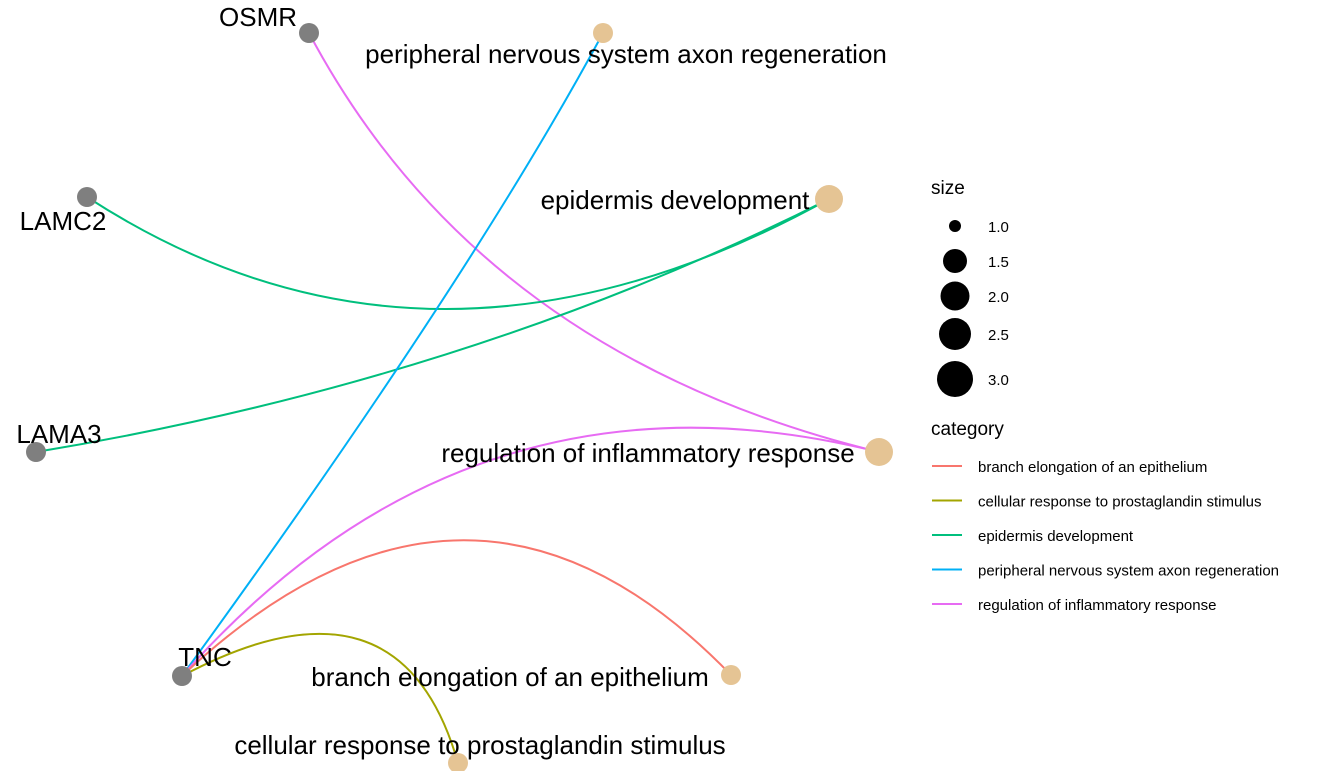  Describe the element at coordinates (998, 297) in the screenshot. I see `size-legend-label: 2.0` at that location.